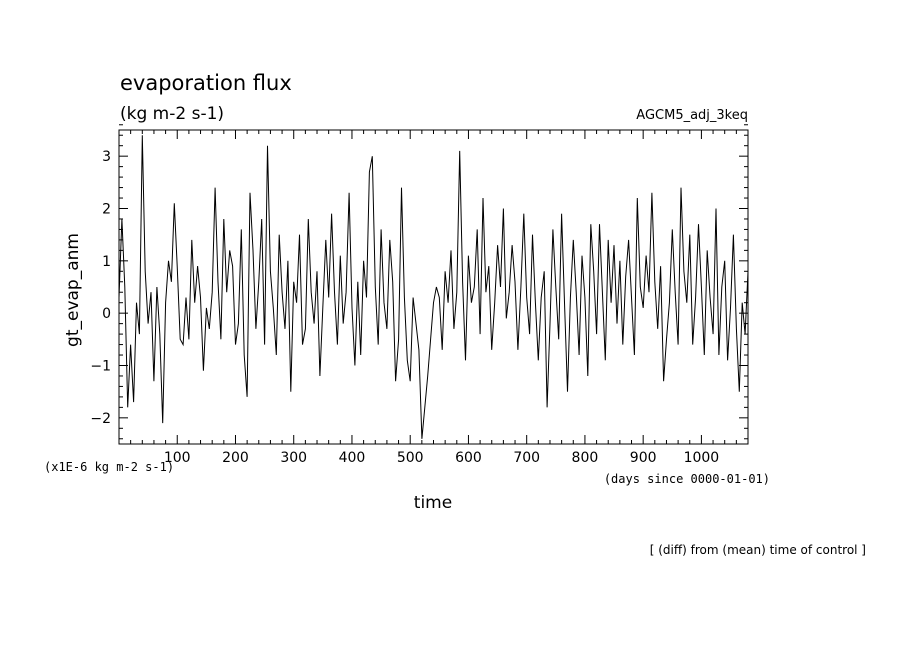 The width and height of the screenshot is (904, 654). Describe the element at coordinates (410, 458) in the screenshot. I see `x-tick-label: 500` at that location.